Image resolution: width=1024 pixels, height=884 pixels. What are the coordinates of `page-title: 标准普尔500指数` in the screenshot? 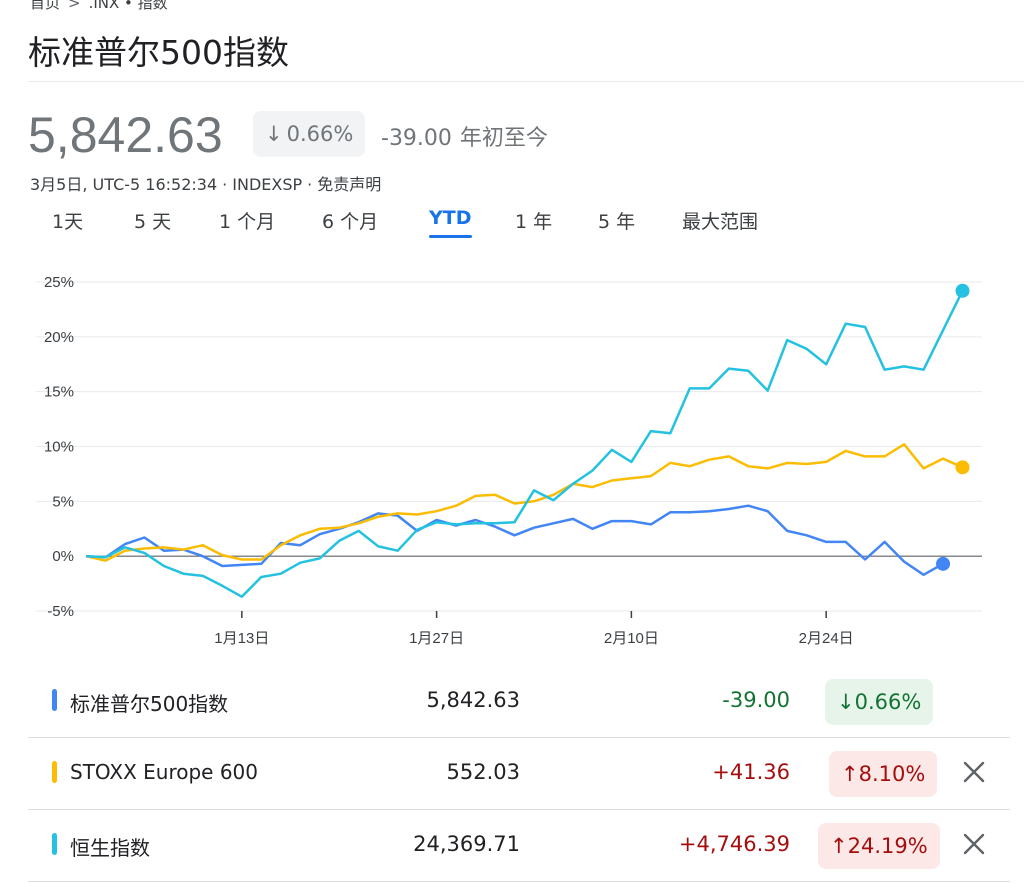 It's located at (158, 52).